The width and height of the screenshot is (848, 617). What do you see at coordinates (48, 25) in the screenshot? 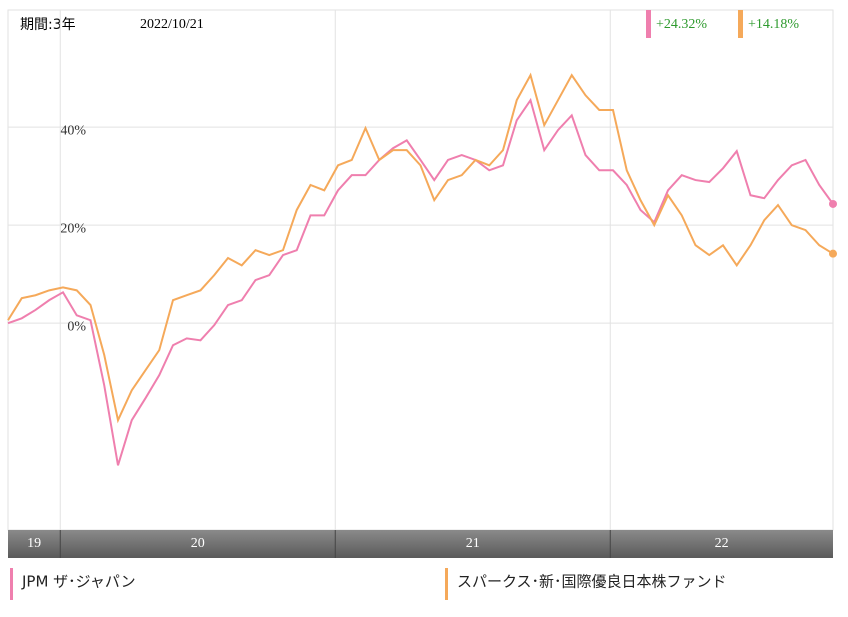
I see `period: 期間:3年` at bounding box center [48, 25].